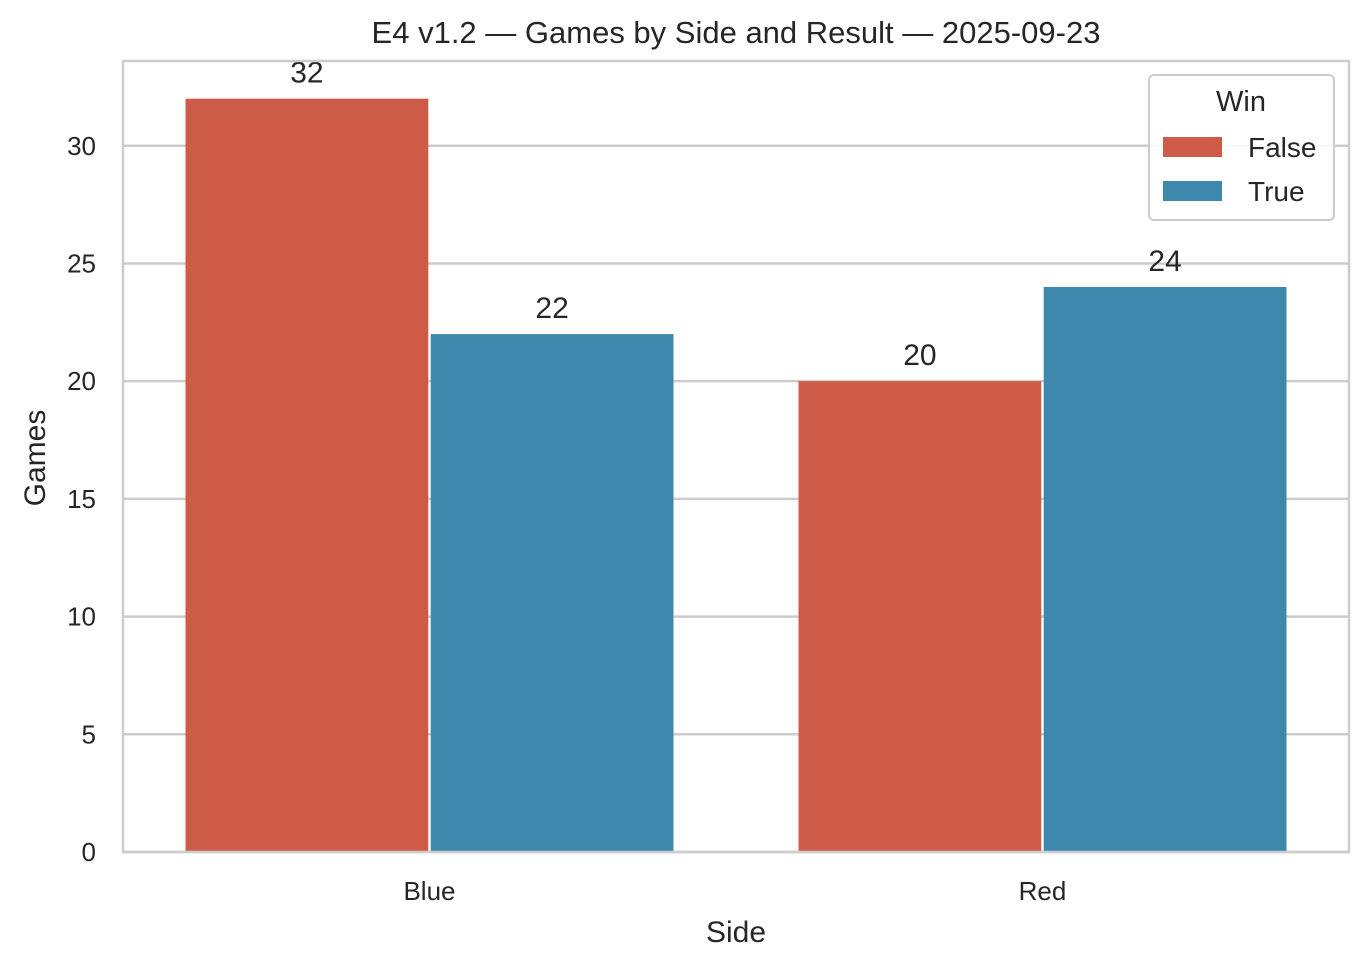 The width and height of the screenshot is (1369, 974). What do you see at coordinates (734, 891) in the screenshot?
I see `x-tick-layer: Blue Red` at bounding box center [734, 891].